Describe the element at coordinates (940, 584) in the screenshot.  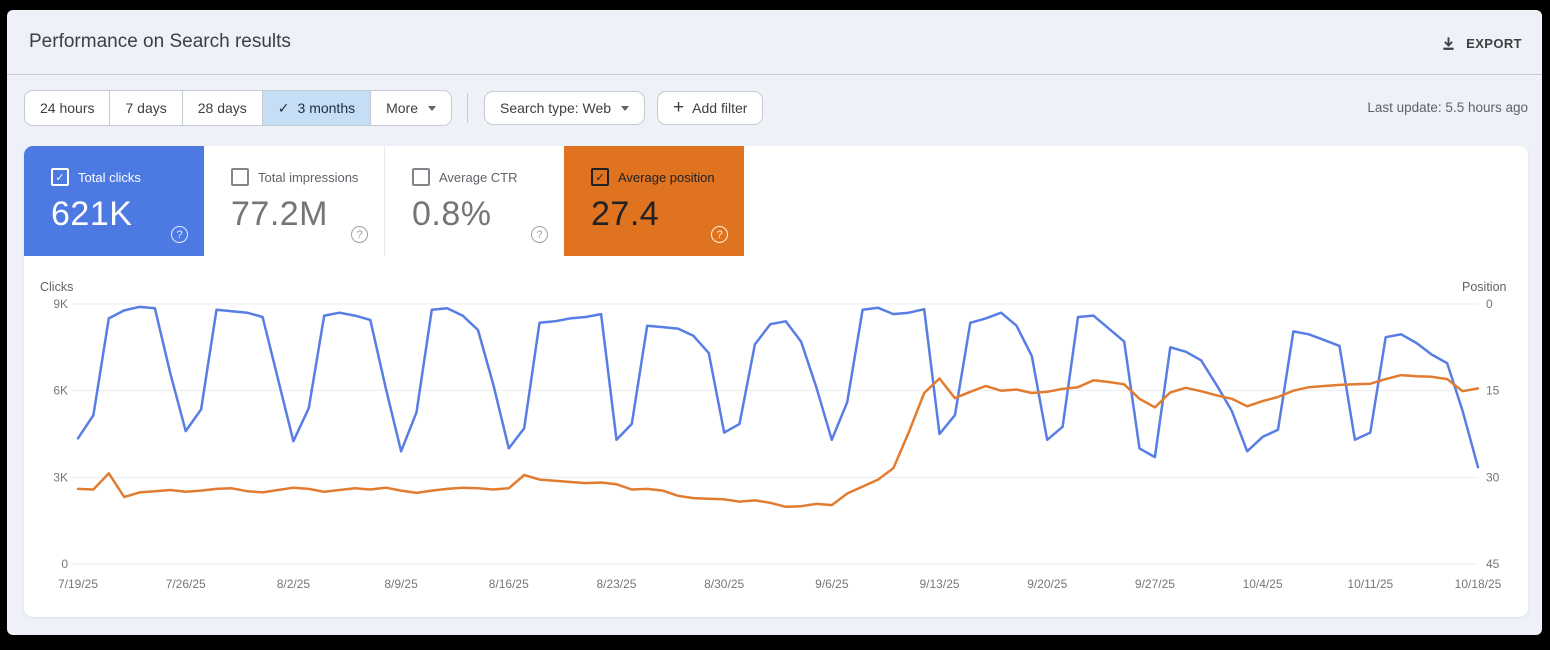
I see `chart-text: 9/13/25` at that location.